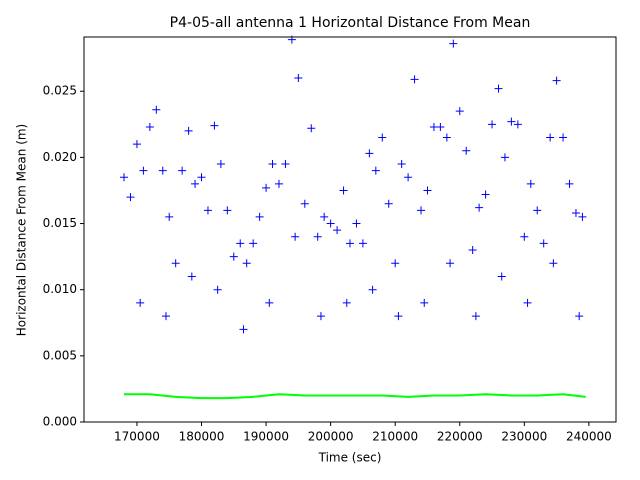 This screenshot has height=480, width=640. Describe the element at coordinates (331, 437) in the screenshot. I see `x-tick-label: 200000` at that location.